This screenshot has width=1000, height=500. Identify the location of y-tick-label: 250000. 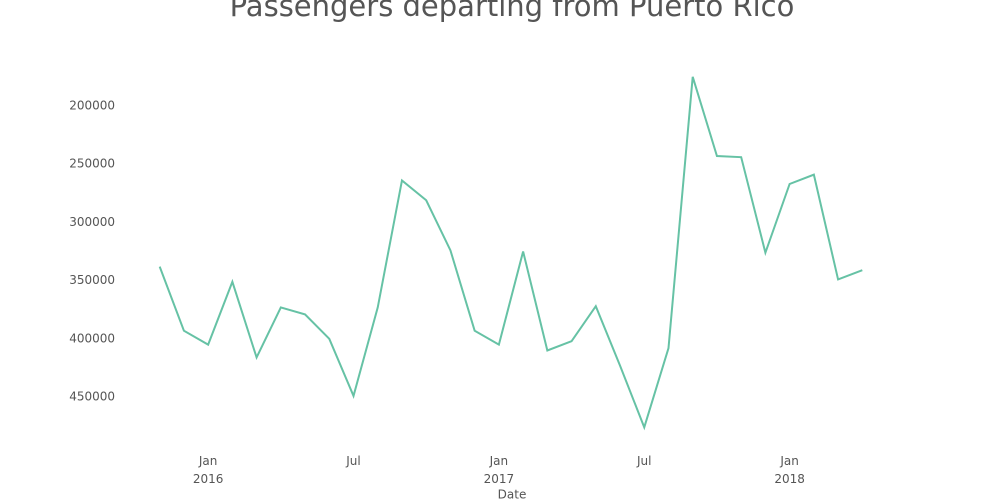
(92, 164).